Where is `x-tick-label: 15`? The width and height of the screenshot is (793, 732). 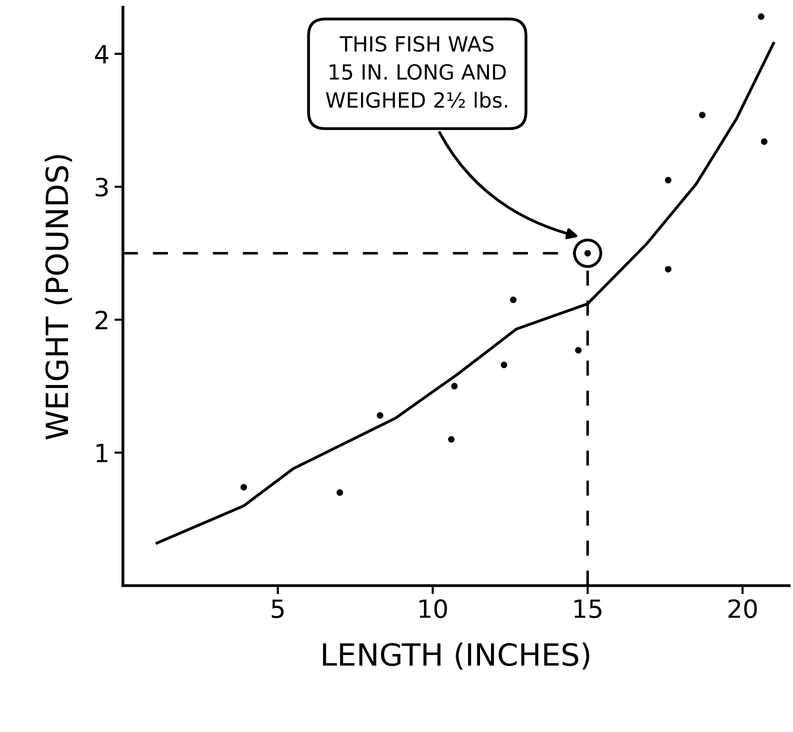
x-tick-label: 15 is located at coordinates (588, 609).